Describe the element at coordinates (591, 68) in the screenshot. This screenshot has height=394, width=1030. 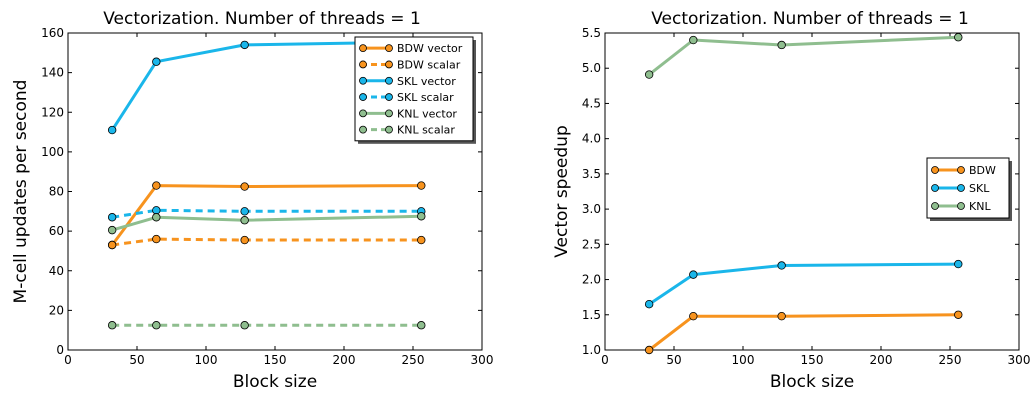
I see `y-tick-label: 5.0` at that location.